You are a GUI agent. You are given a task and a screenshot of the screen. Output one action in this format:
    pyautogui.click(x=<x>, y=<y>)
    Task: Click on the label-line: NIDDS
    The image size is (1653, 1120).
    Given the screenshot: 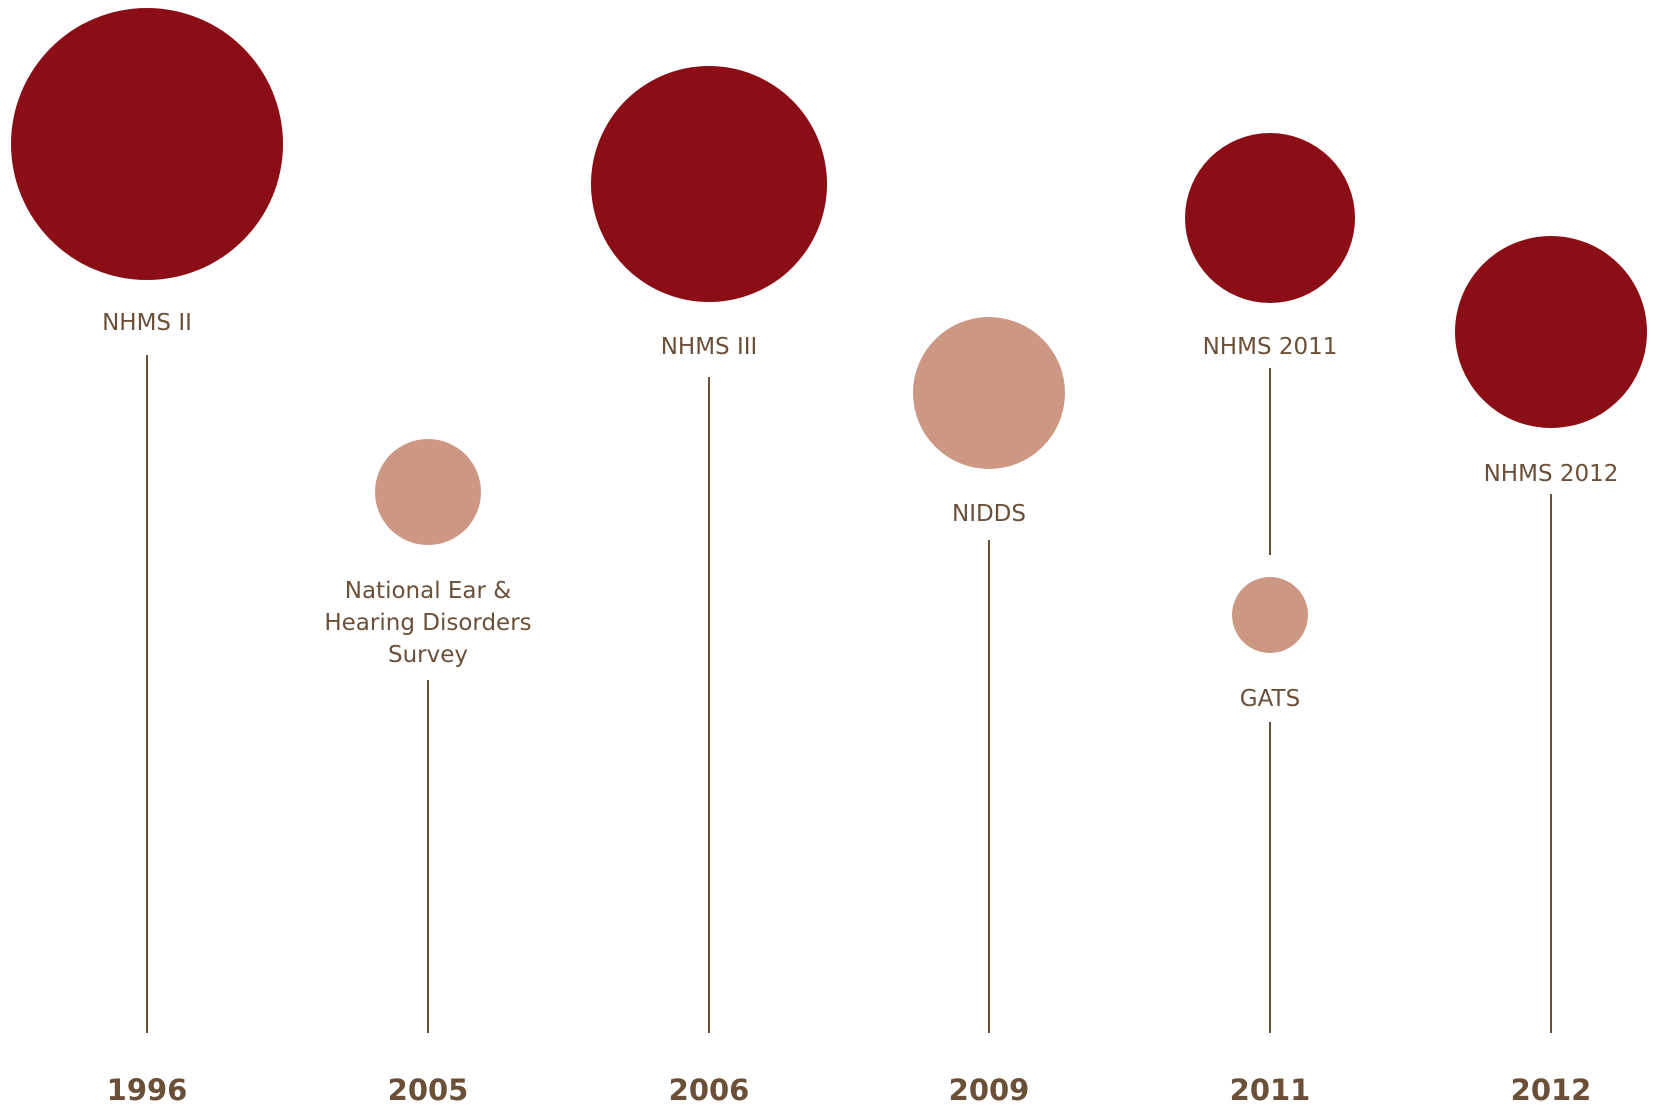 What is the action you would take?
    pyautogui.click(x=989, y=514)
    